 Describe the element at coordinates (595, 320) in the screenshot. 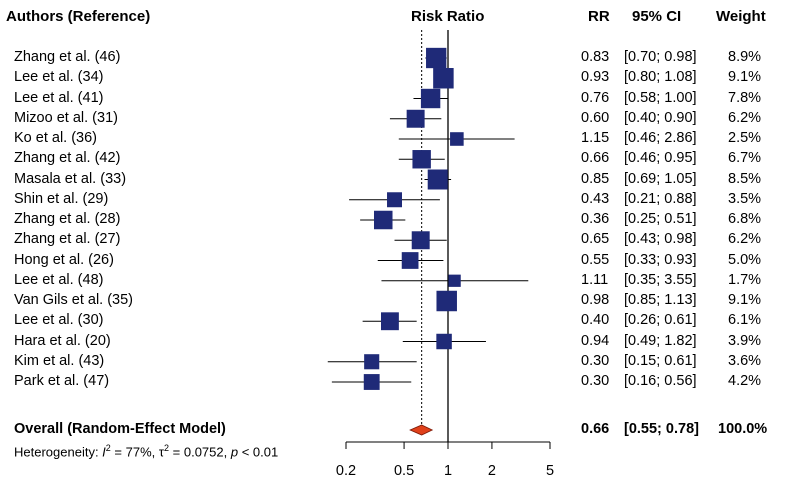

I see `study-rr: 0.40` at that location.